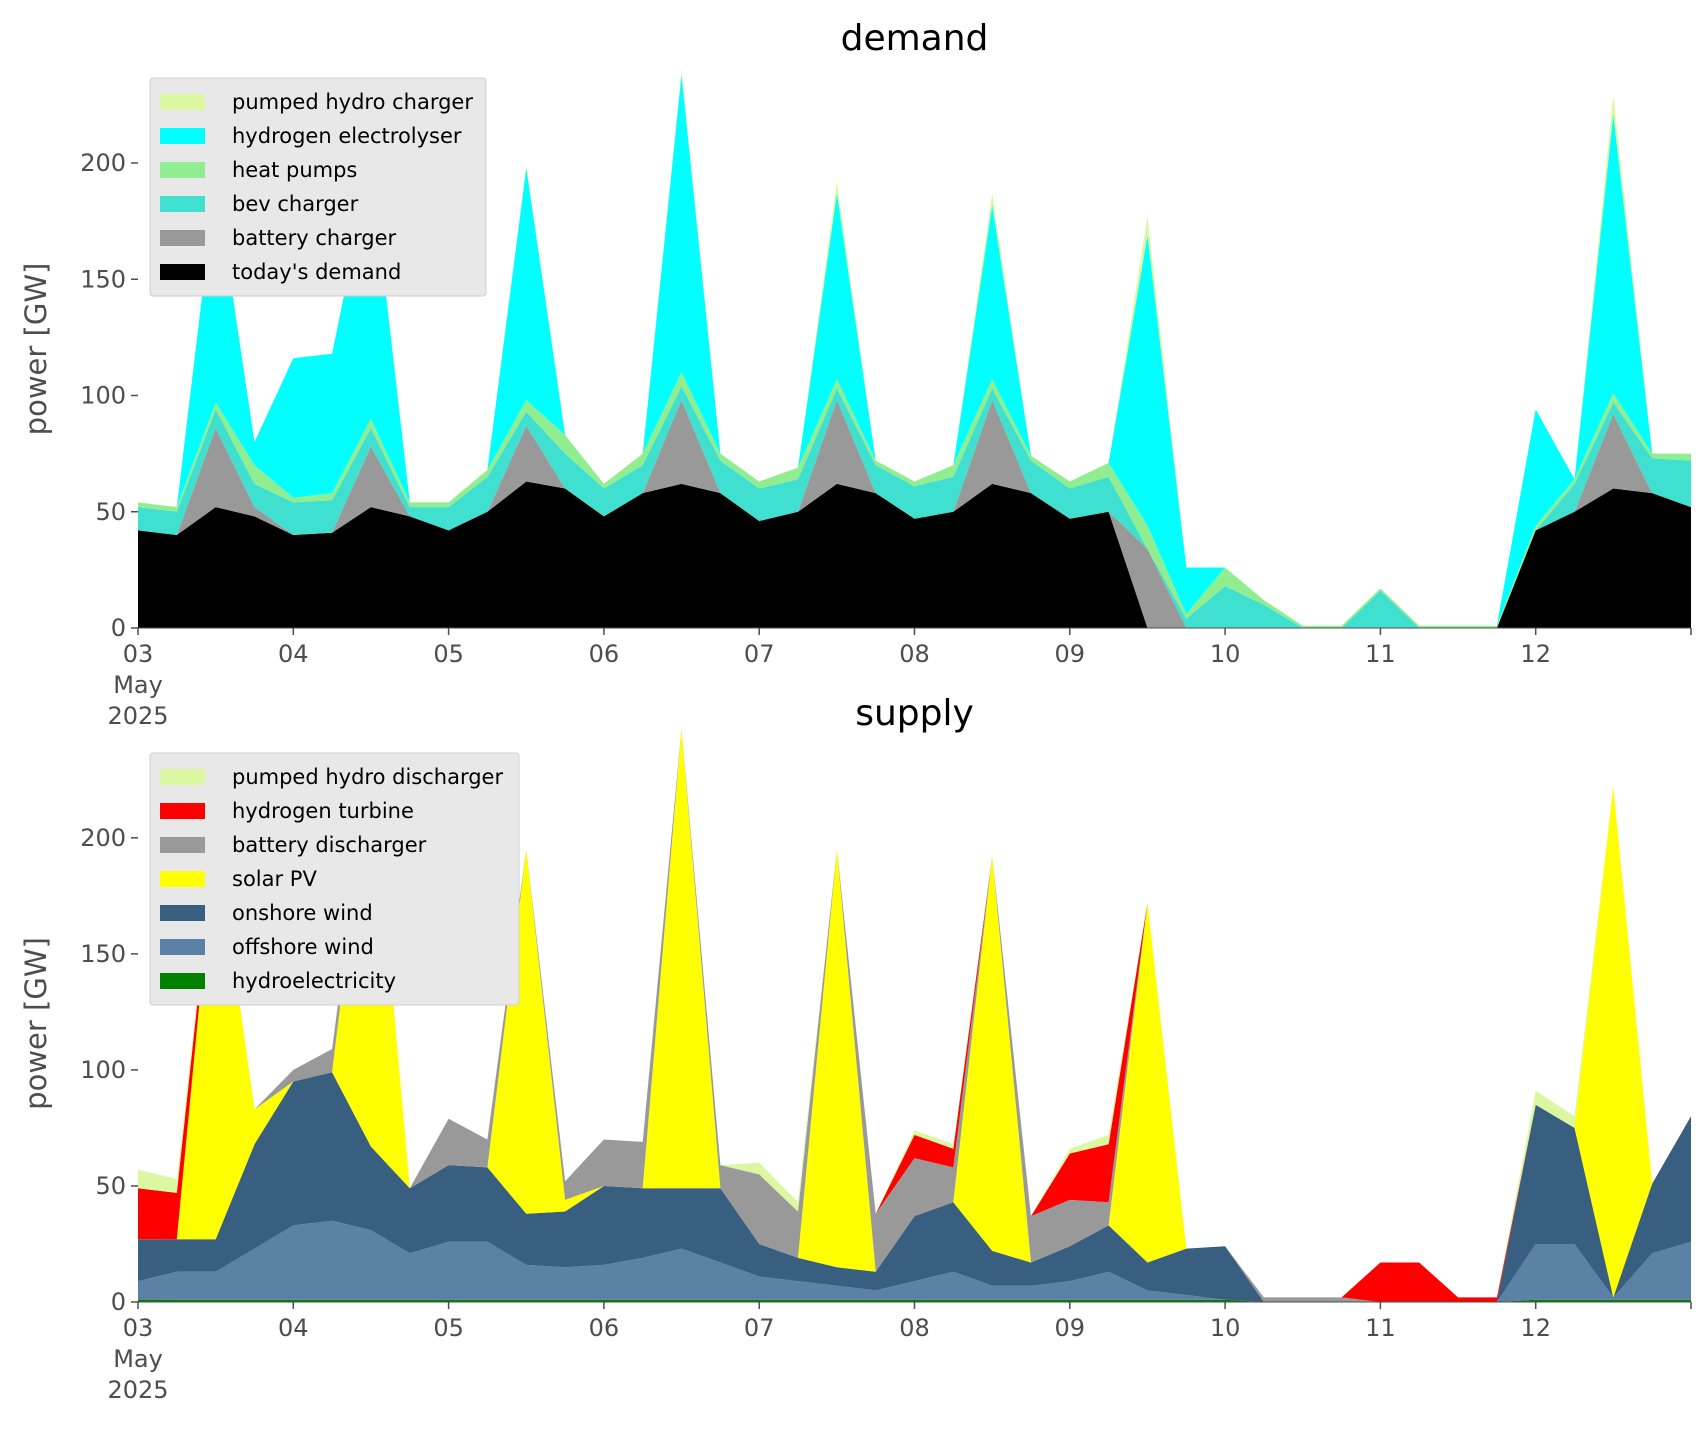 The height and width of the screenshot is (1431, 1706). I want to click on legend-entry: offshore wind, so click(303, 947).